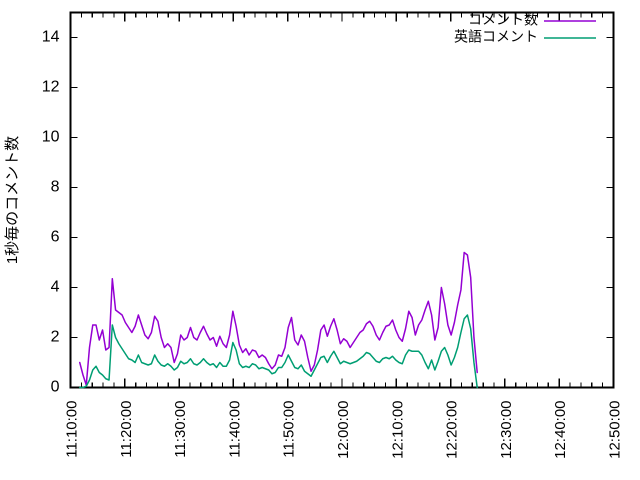 This screenshot has width=640, height=480. I want to click on y-axis-title: 1秒毎のコメント数, so click(12, 200).